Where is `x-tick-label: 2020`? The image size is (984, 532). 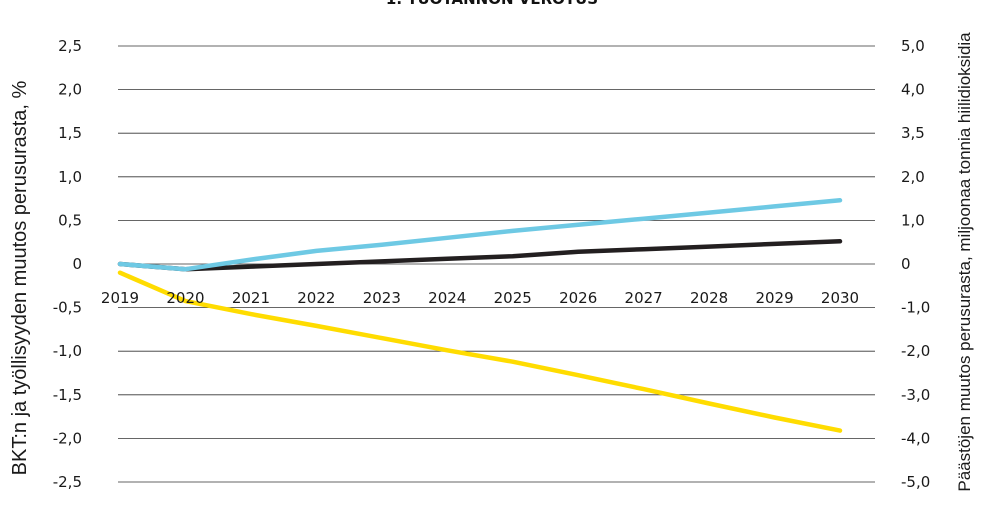
x-tick-label: 2020 is located at coordinates (185, 298).